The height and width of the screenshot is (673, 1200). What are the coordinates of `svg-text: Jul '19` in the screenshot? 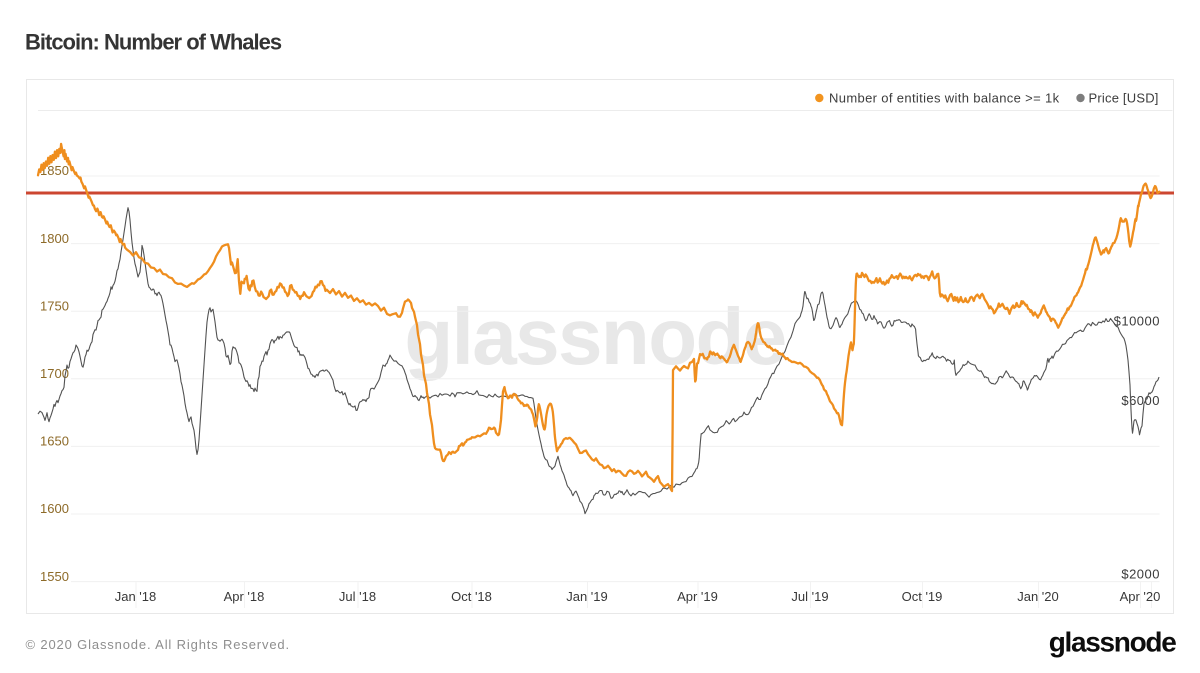 It's located at (809, 596).